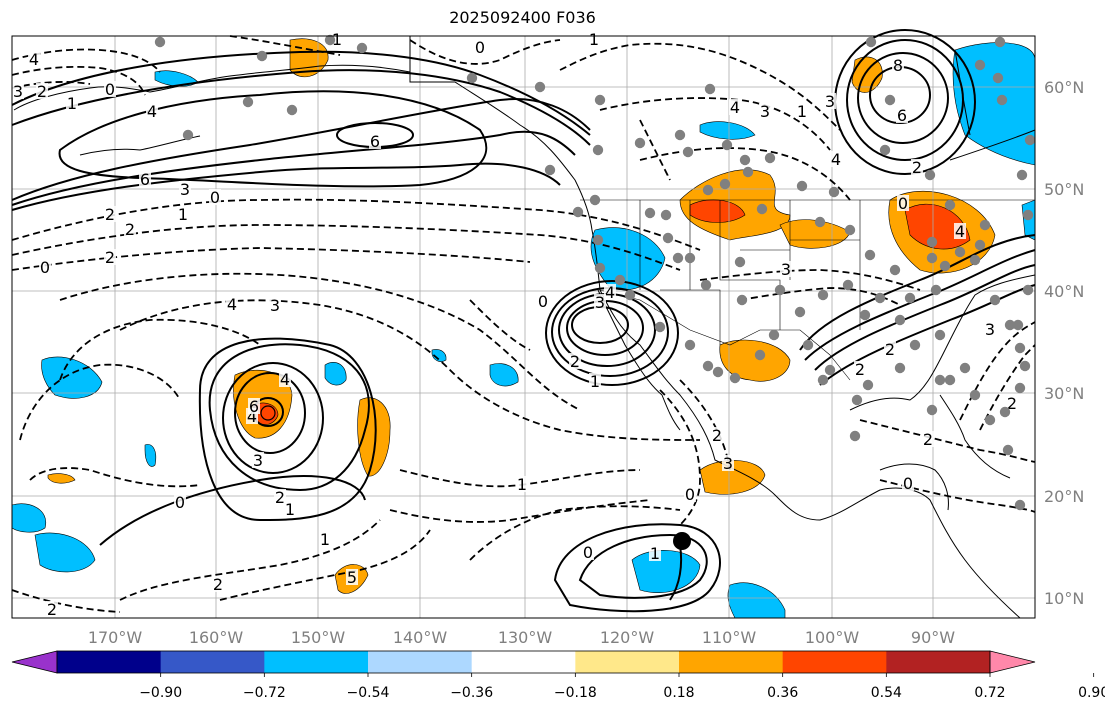 This screenshot has width=1105, height=712. Describe the element at coordinates (937, 226) in the screenshot. I see `positive-field-region` at that location.